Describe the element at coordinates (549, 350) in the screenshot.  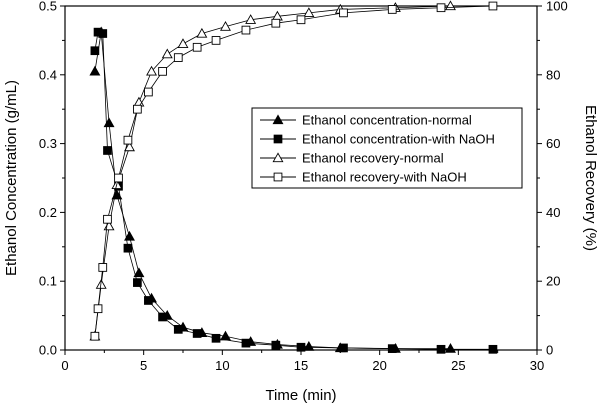
I see `y-right-tick-label: 0` at that location.